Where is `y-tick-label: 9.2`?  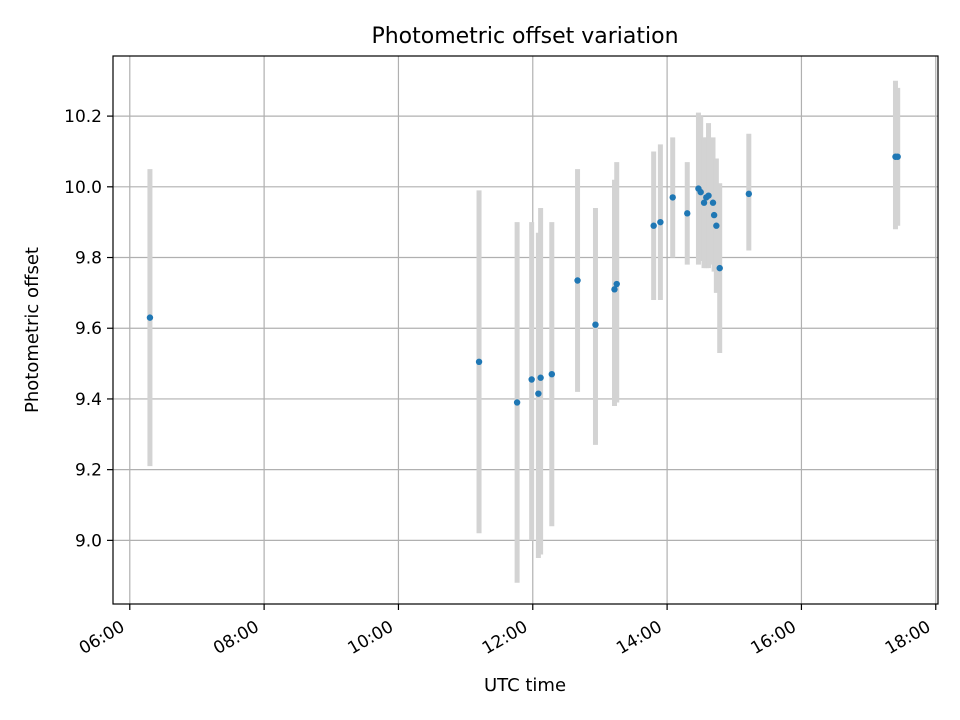 y-tick-label: 9.2 is located at coordinates (88, 471).